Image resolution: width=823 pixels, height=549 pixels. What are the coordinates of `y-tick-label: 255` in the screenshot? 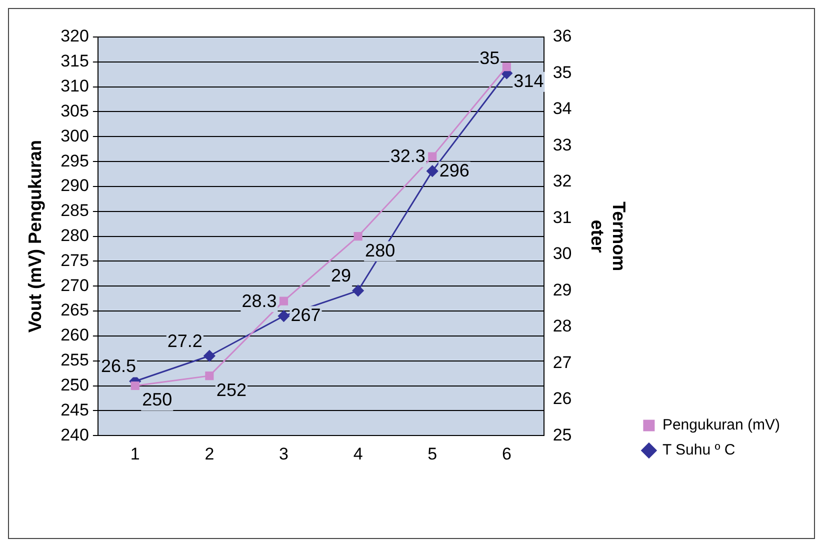 It's located at (74, 360).